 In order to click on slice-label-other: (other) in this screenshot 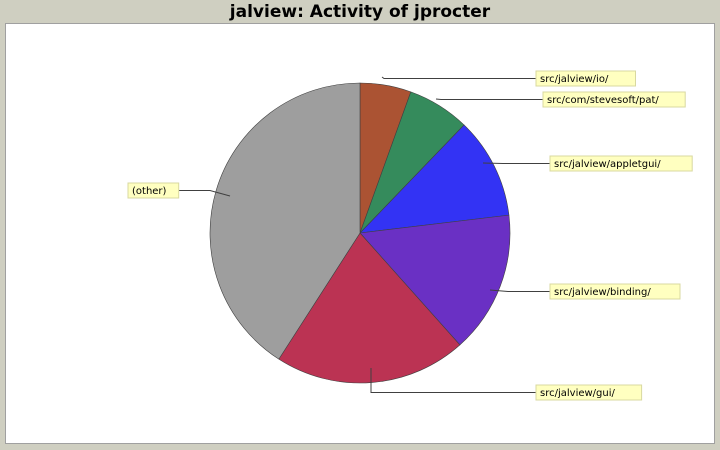, I will do `click(179, 190)`.